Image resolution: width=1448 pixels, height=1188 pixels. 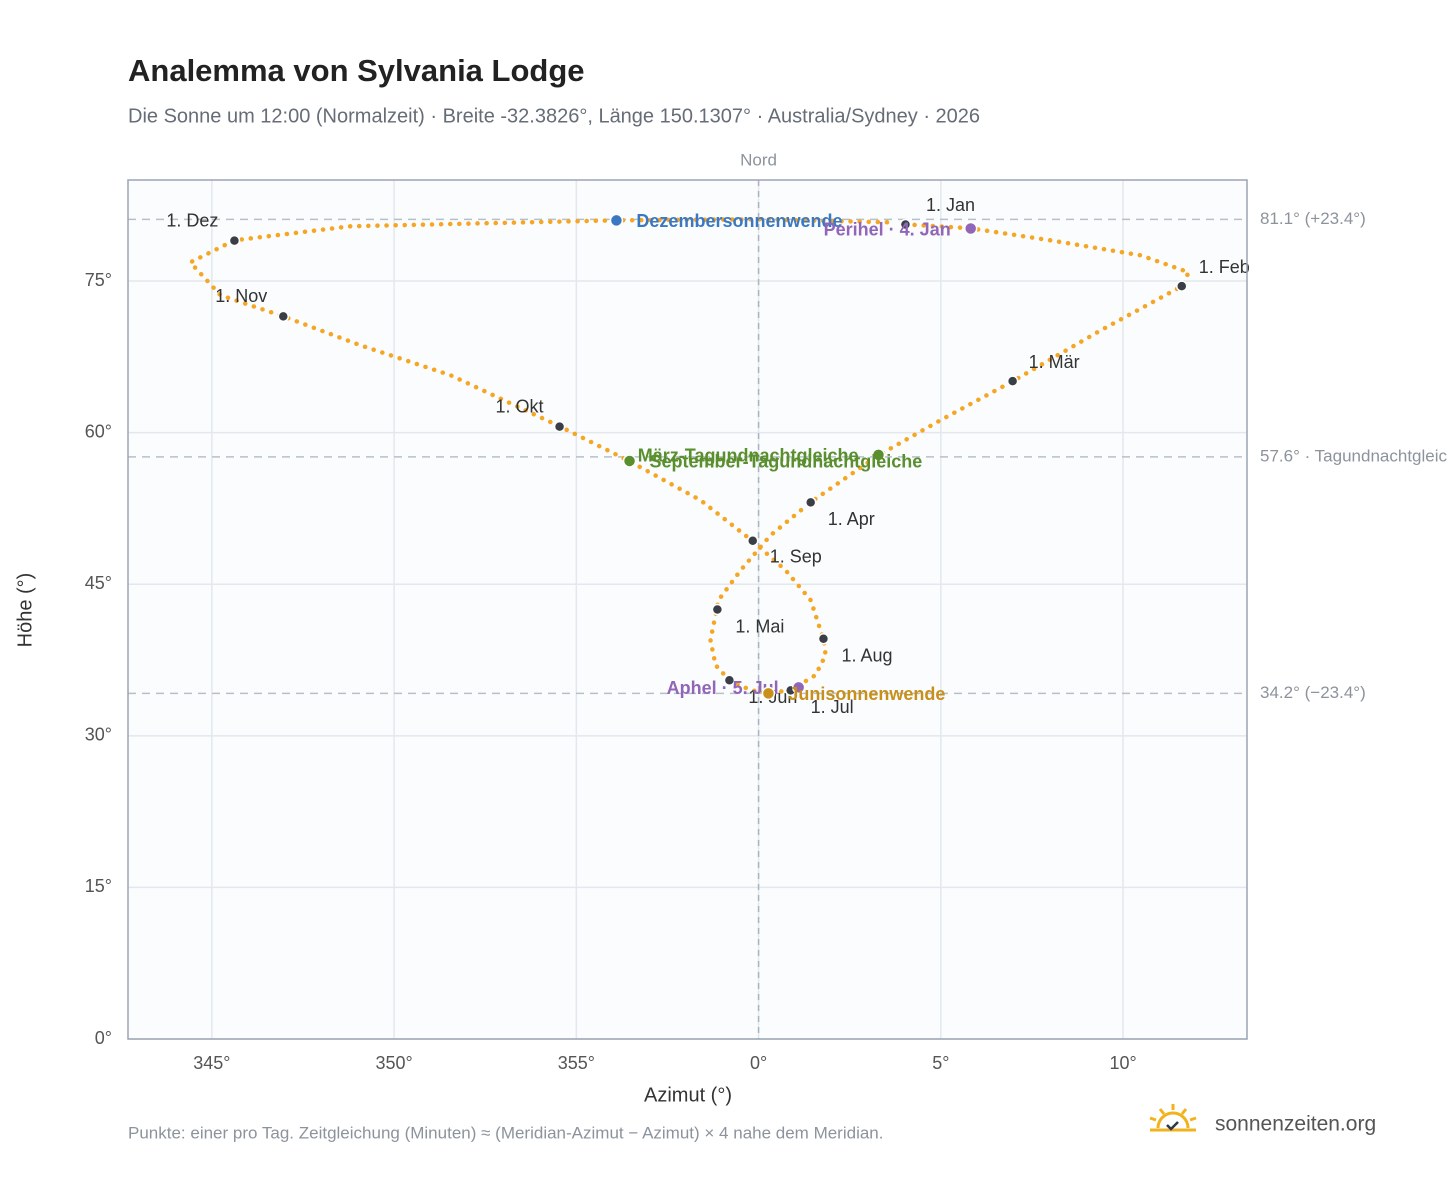 What do you see at coordinates (1354, 455) in the screenshot?
I see `reference-label: 57.6° · Tagundnachtgleiche` at bounding box center [1354, 455].